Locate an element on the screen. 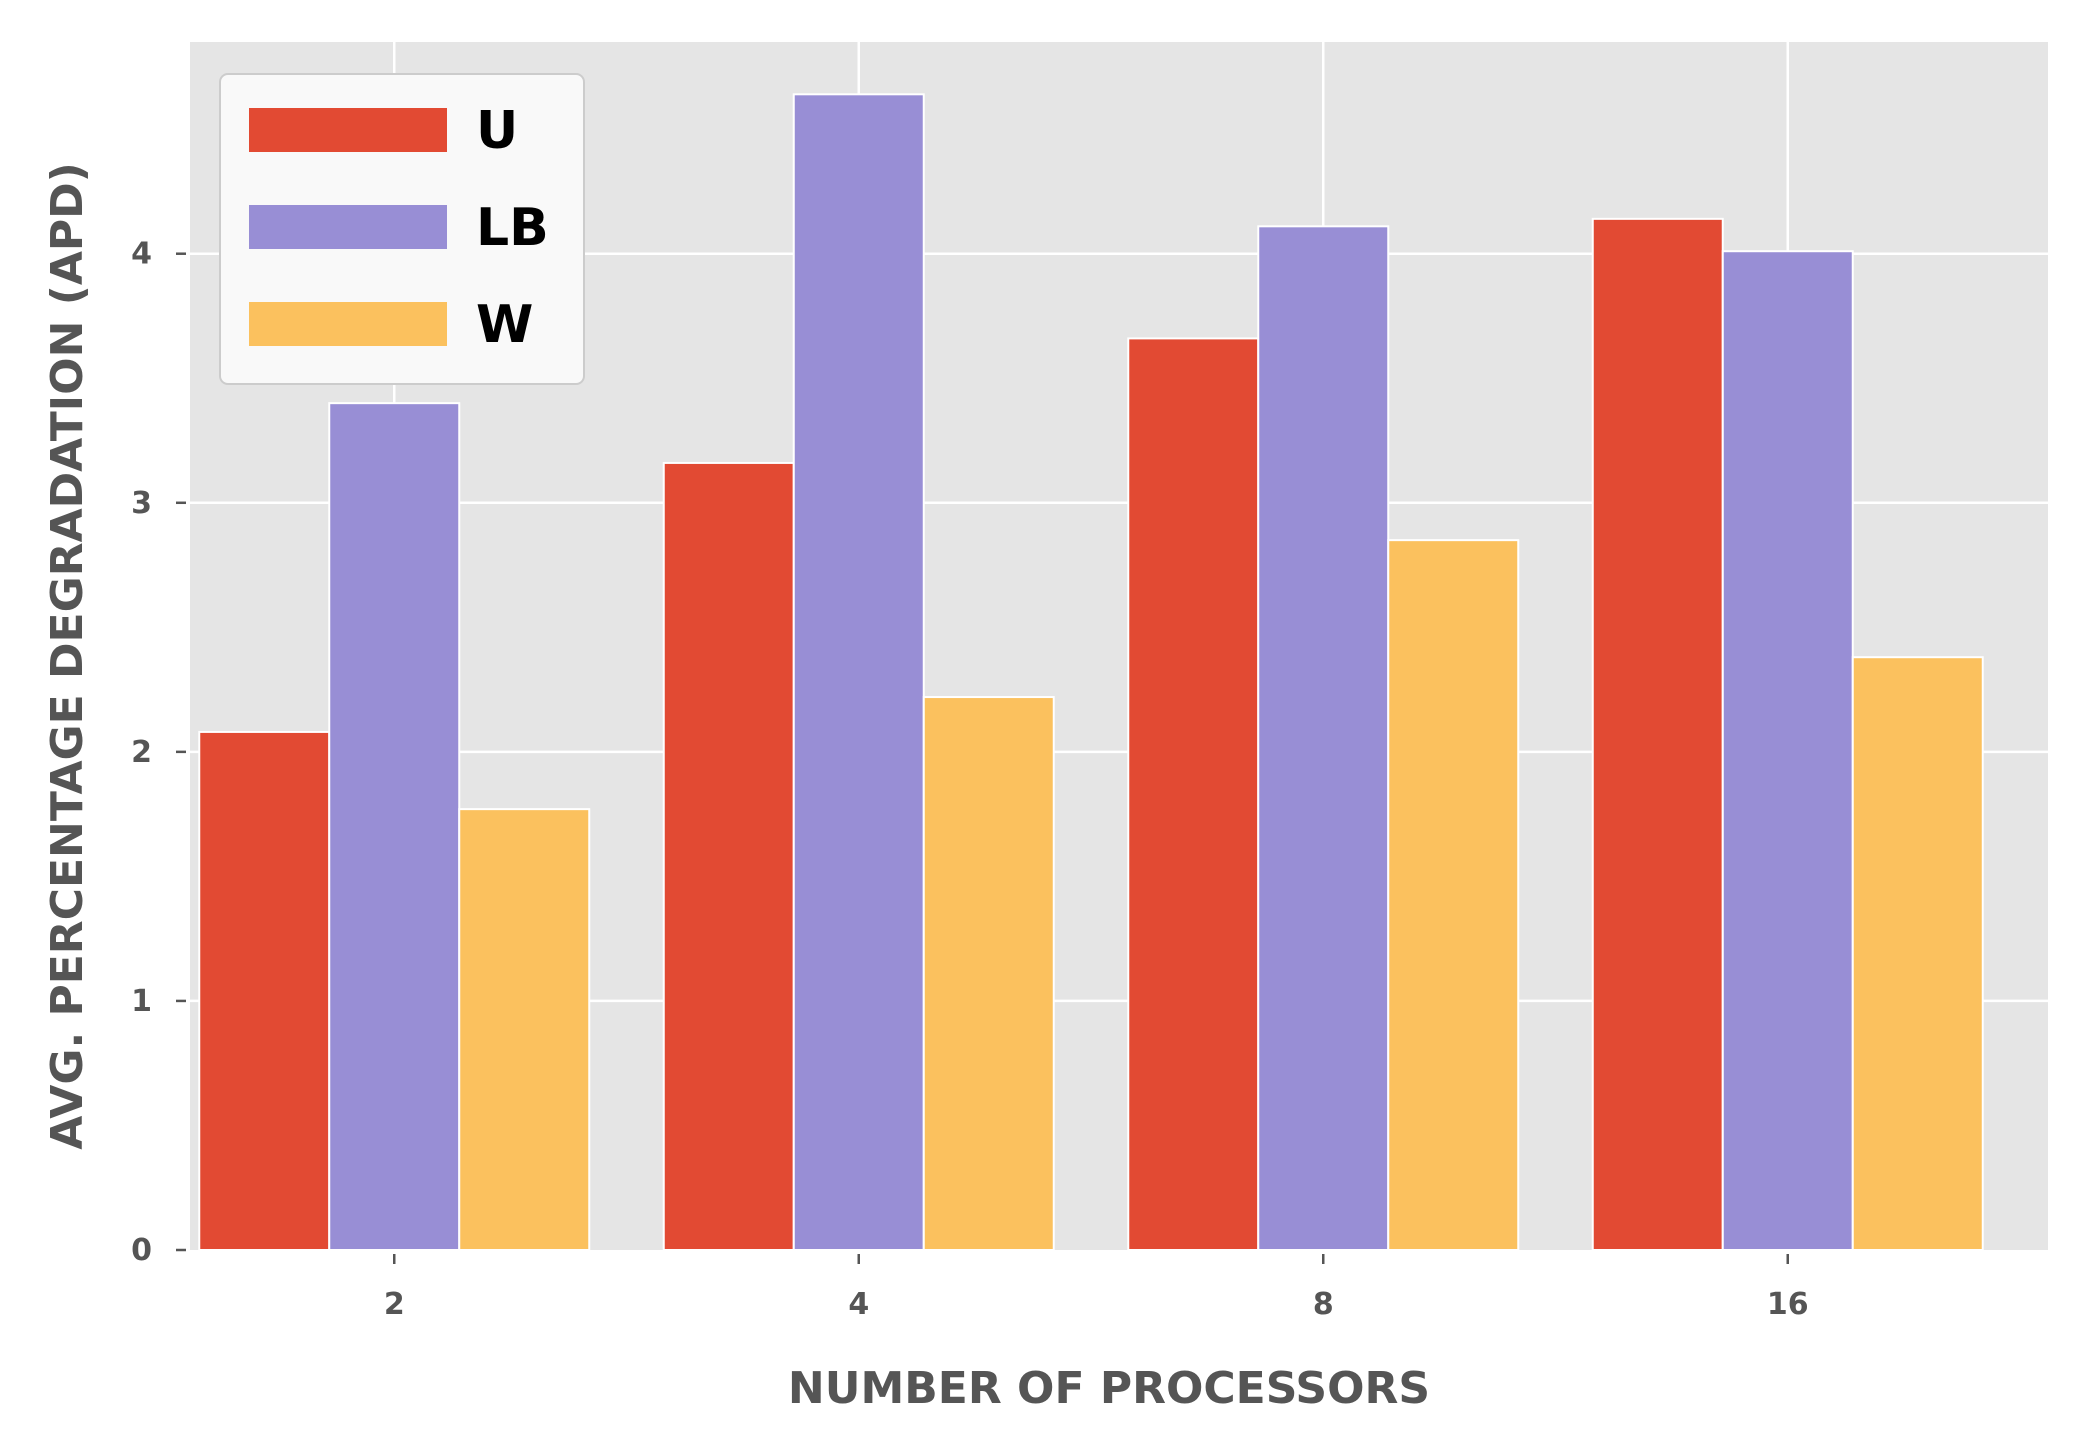 The width and height of the screenshot is (2085, 1453). legend-swatch-lb is located at coordinates (348, 227).